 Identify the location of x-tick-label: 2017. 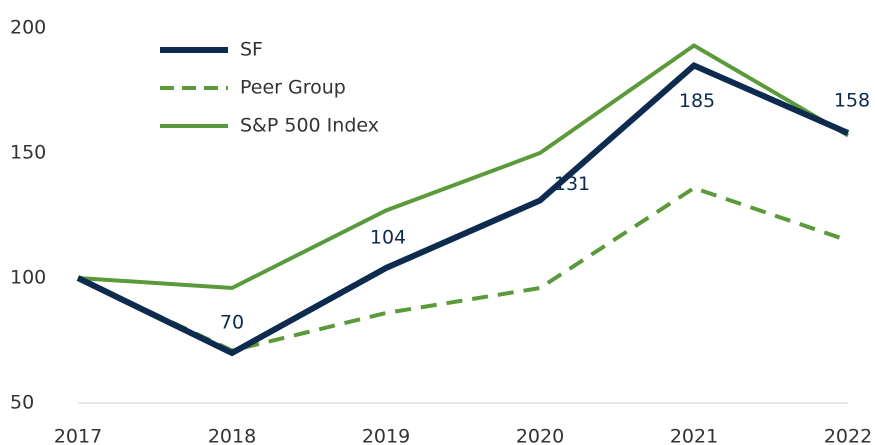
(78, 435).